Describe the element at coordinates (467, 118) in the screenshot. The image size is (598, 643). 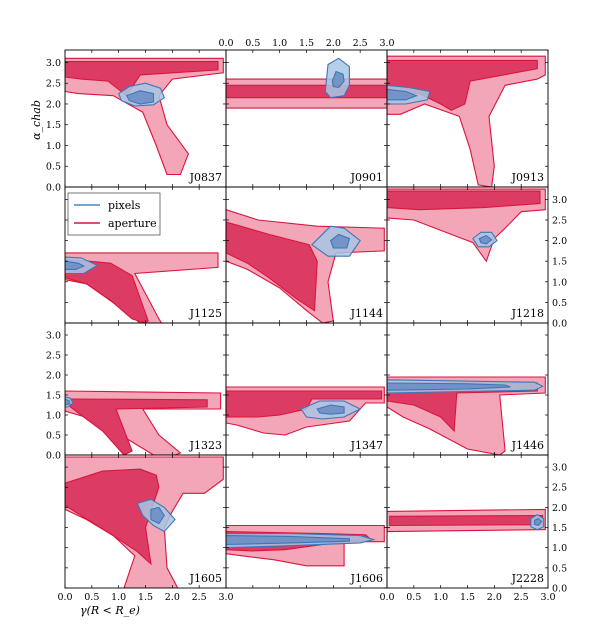
I see `panel-j0913: J0913` at that location.